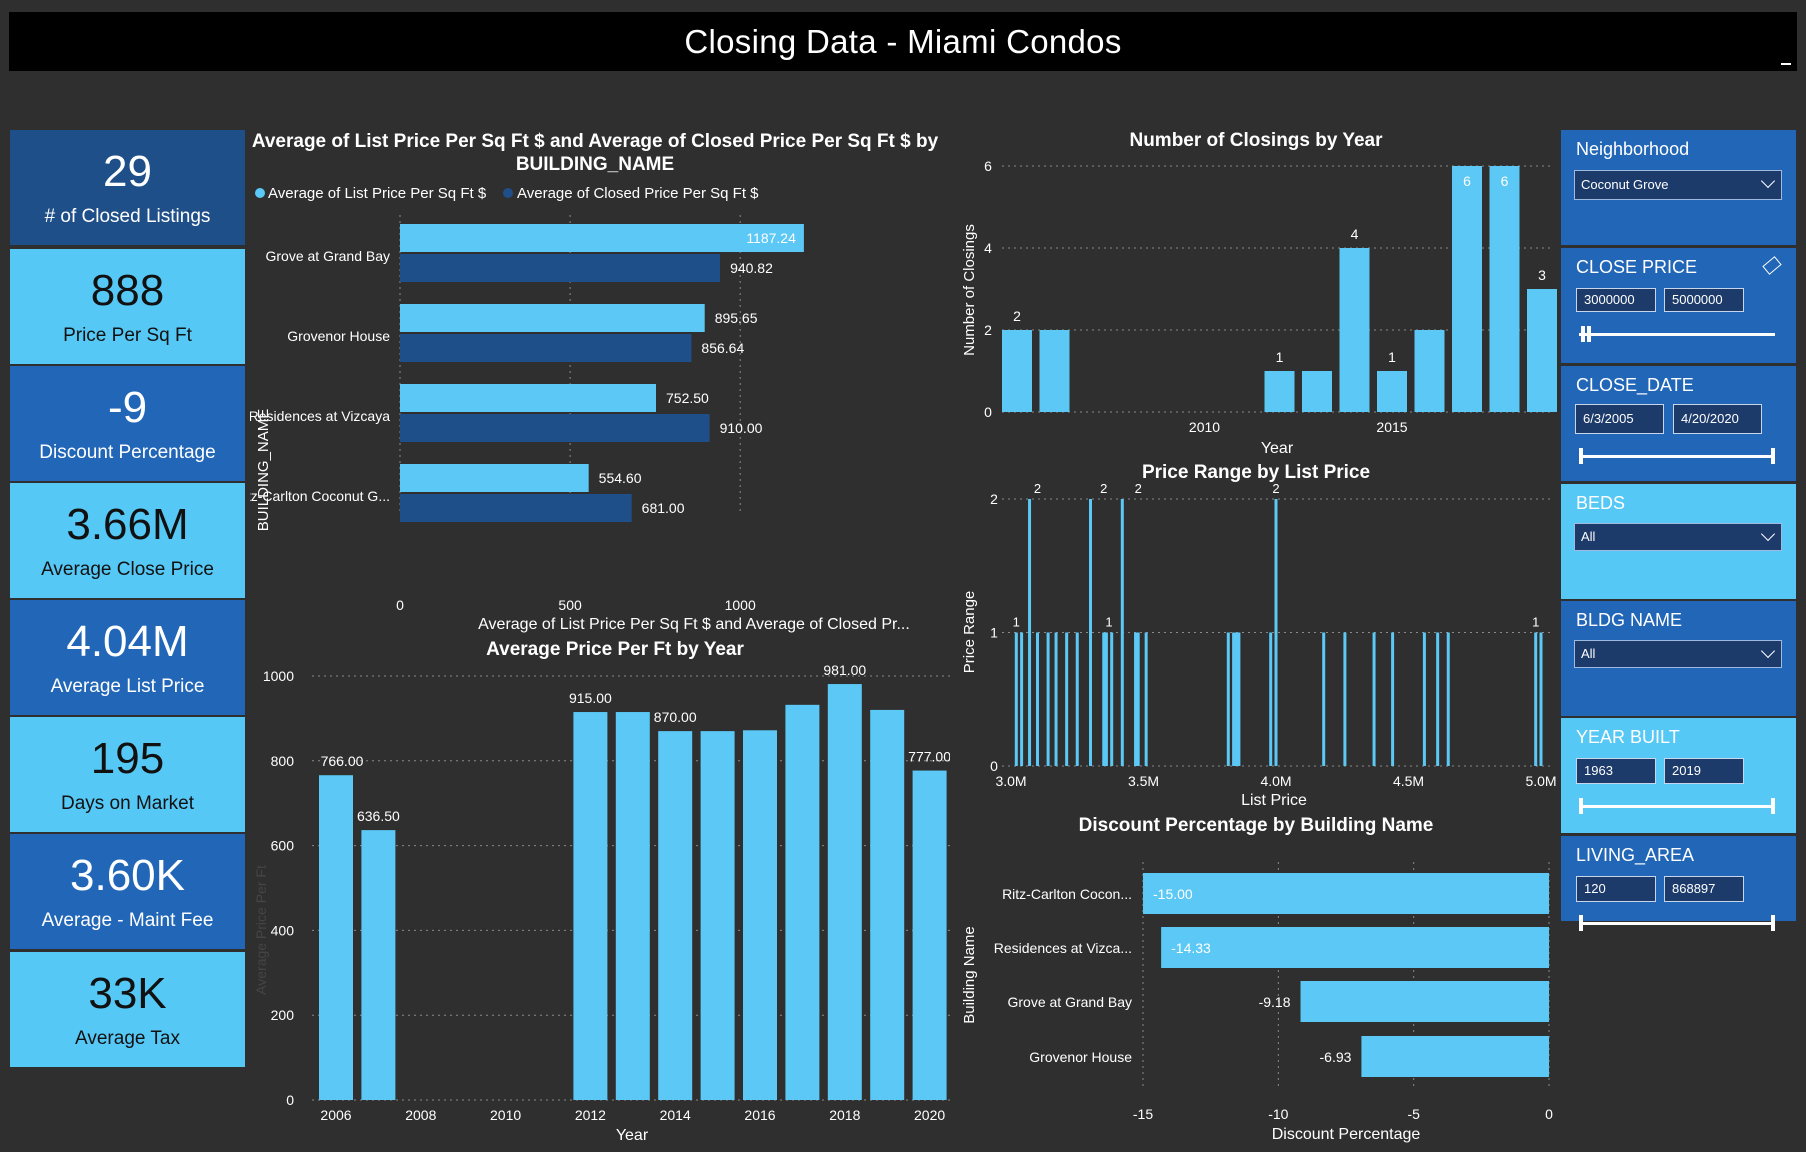 The height and width of the screenshot is (1152, 1806). Describe the element at coordinates (1635, 855) in the screenshot. I see `slicer-title: LIVING_AREA` at that location.